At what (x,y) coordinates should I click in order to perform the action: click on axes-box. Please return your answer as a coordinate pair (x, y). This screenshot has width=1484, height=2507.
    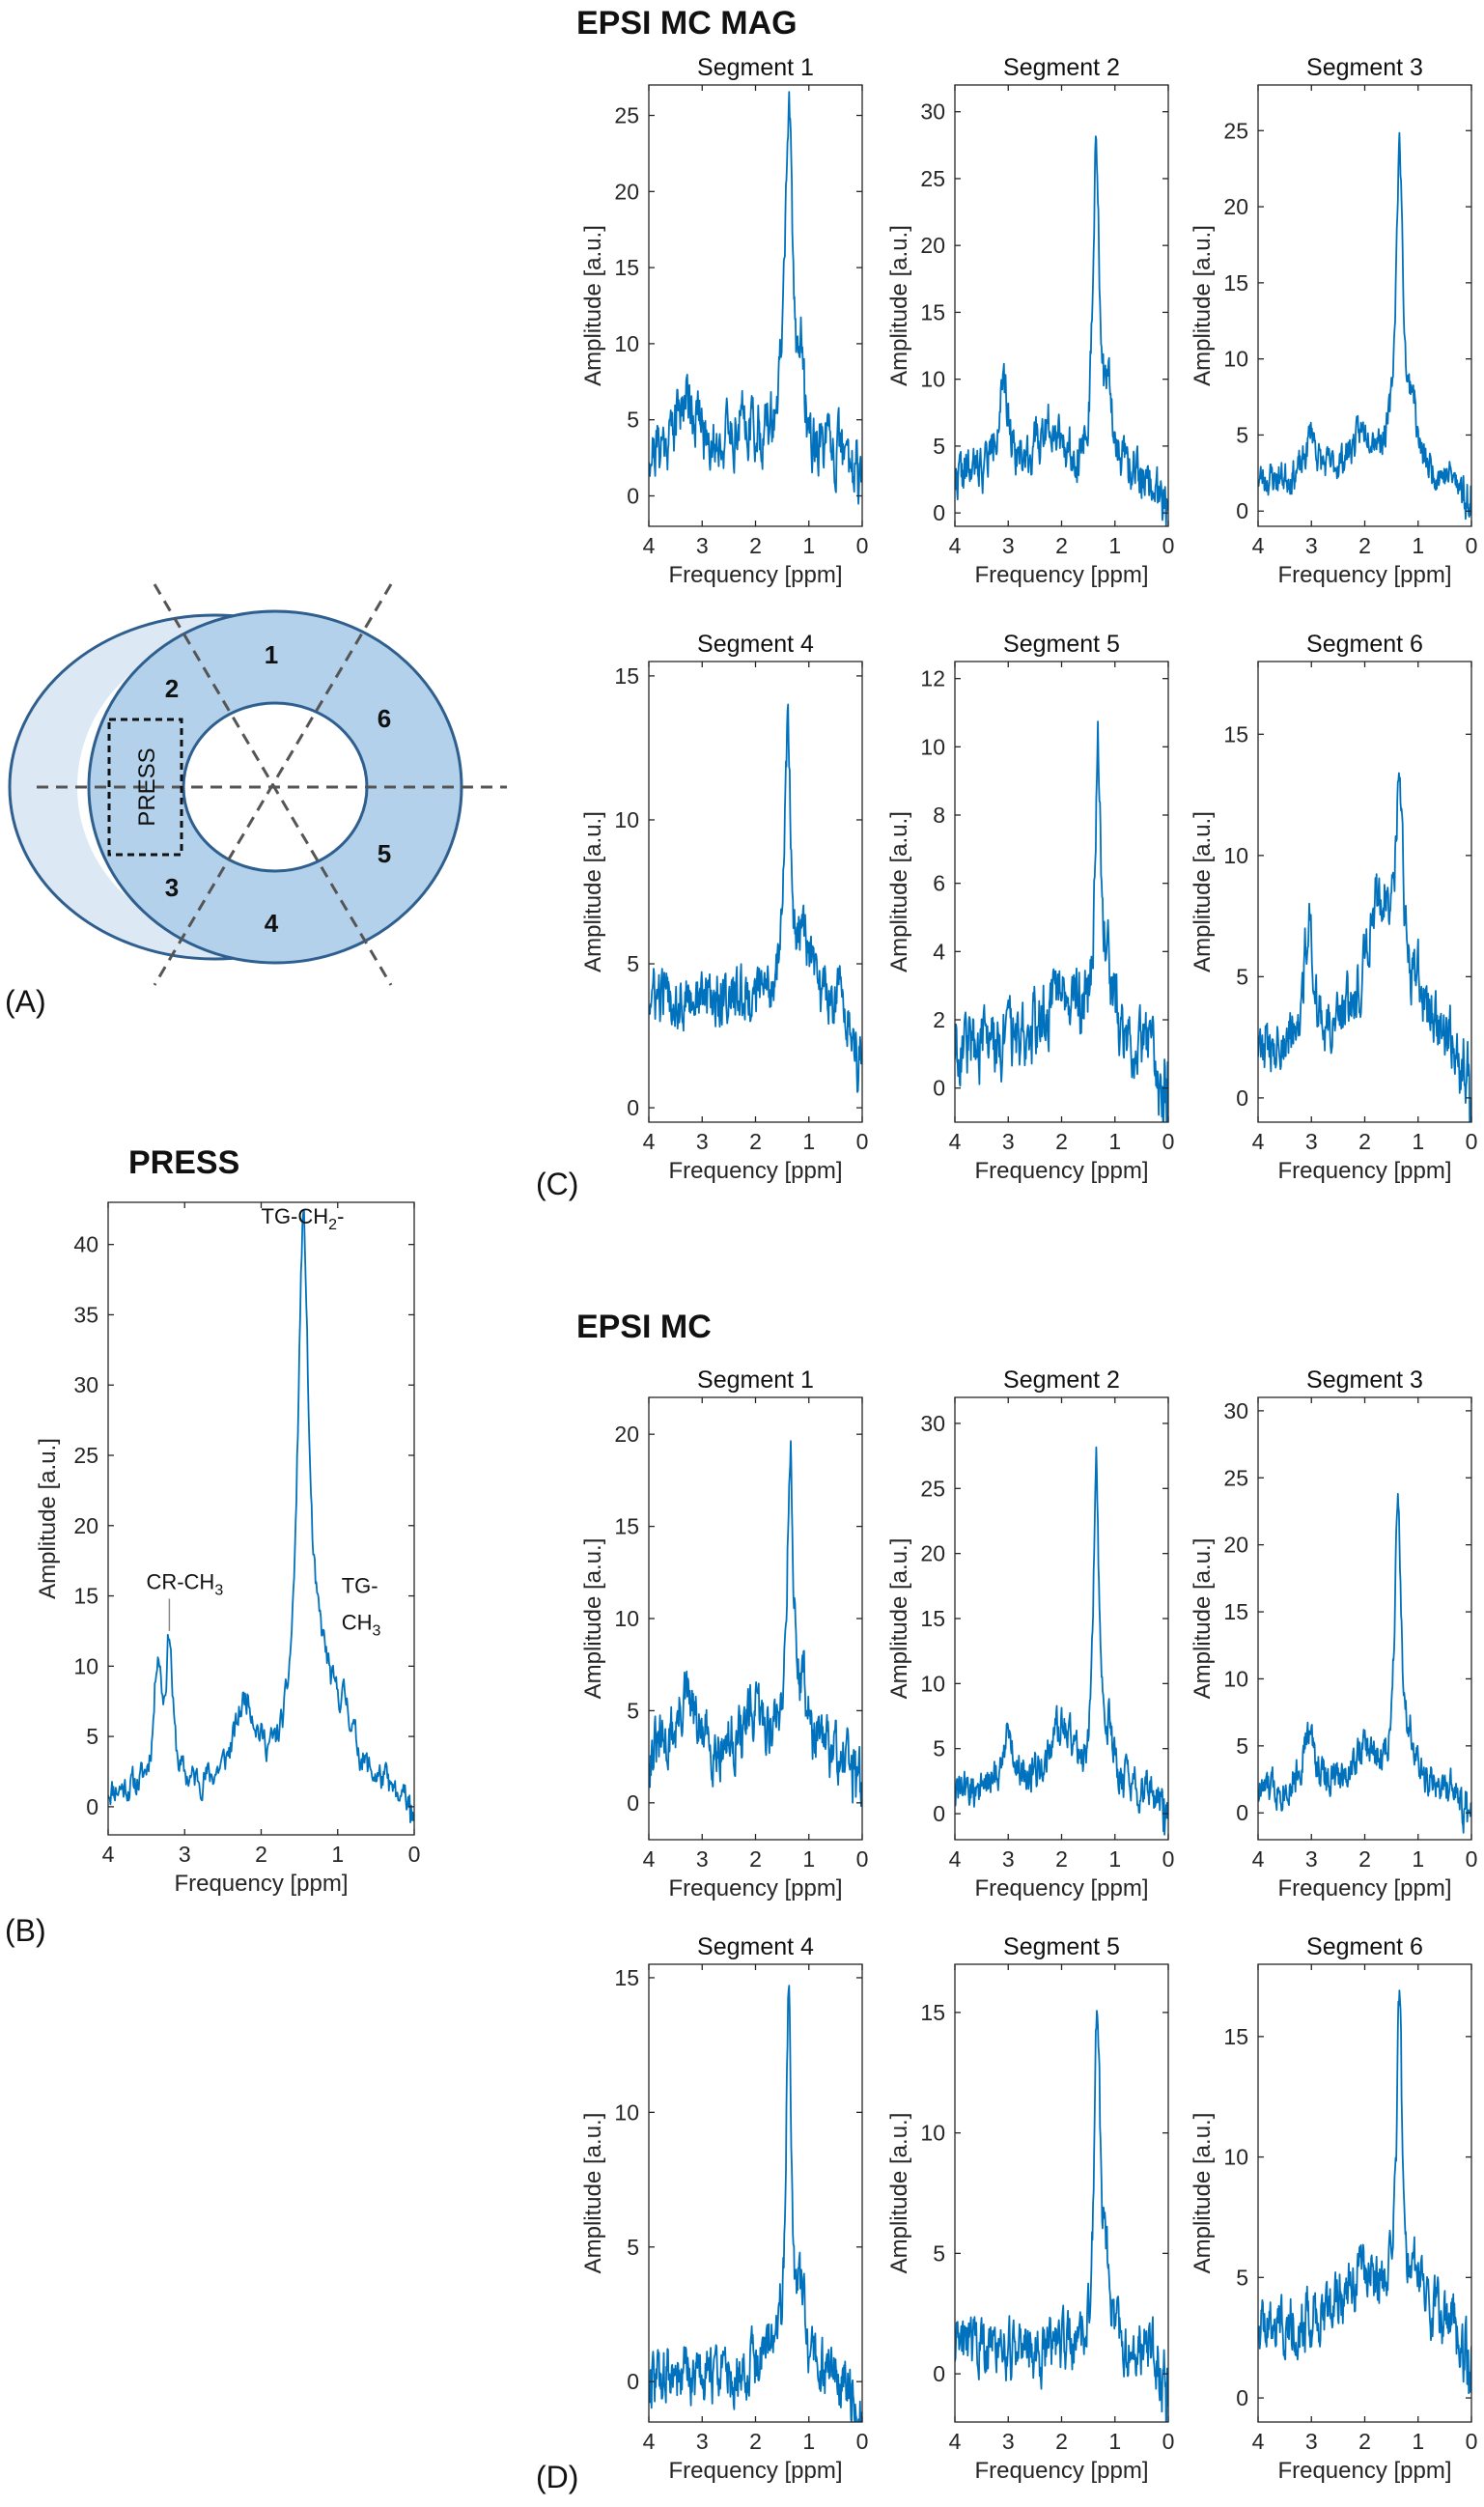
    Looking at the image, I should click on (1364, 2193).